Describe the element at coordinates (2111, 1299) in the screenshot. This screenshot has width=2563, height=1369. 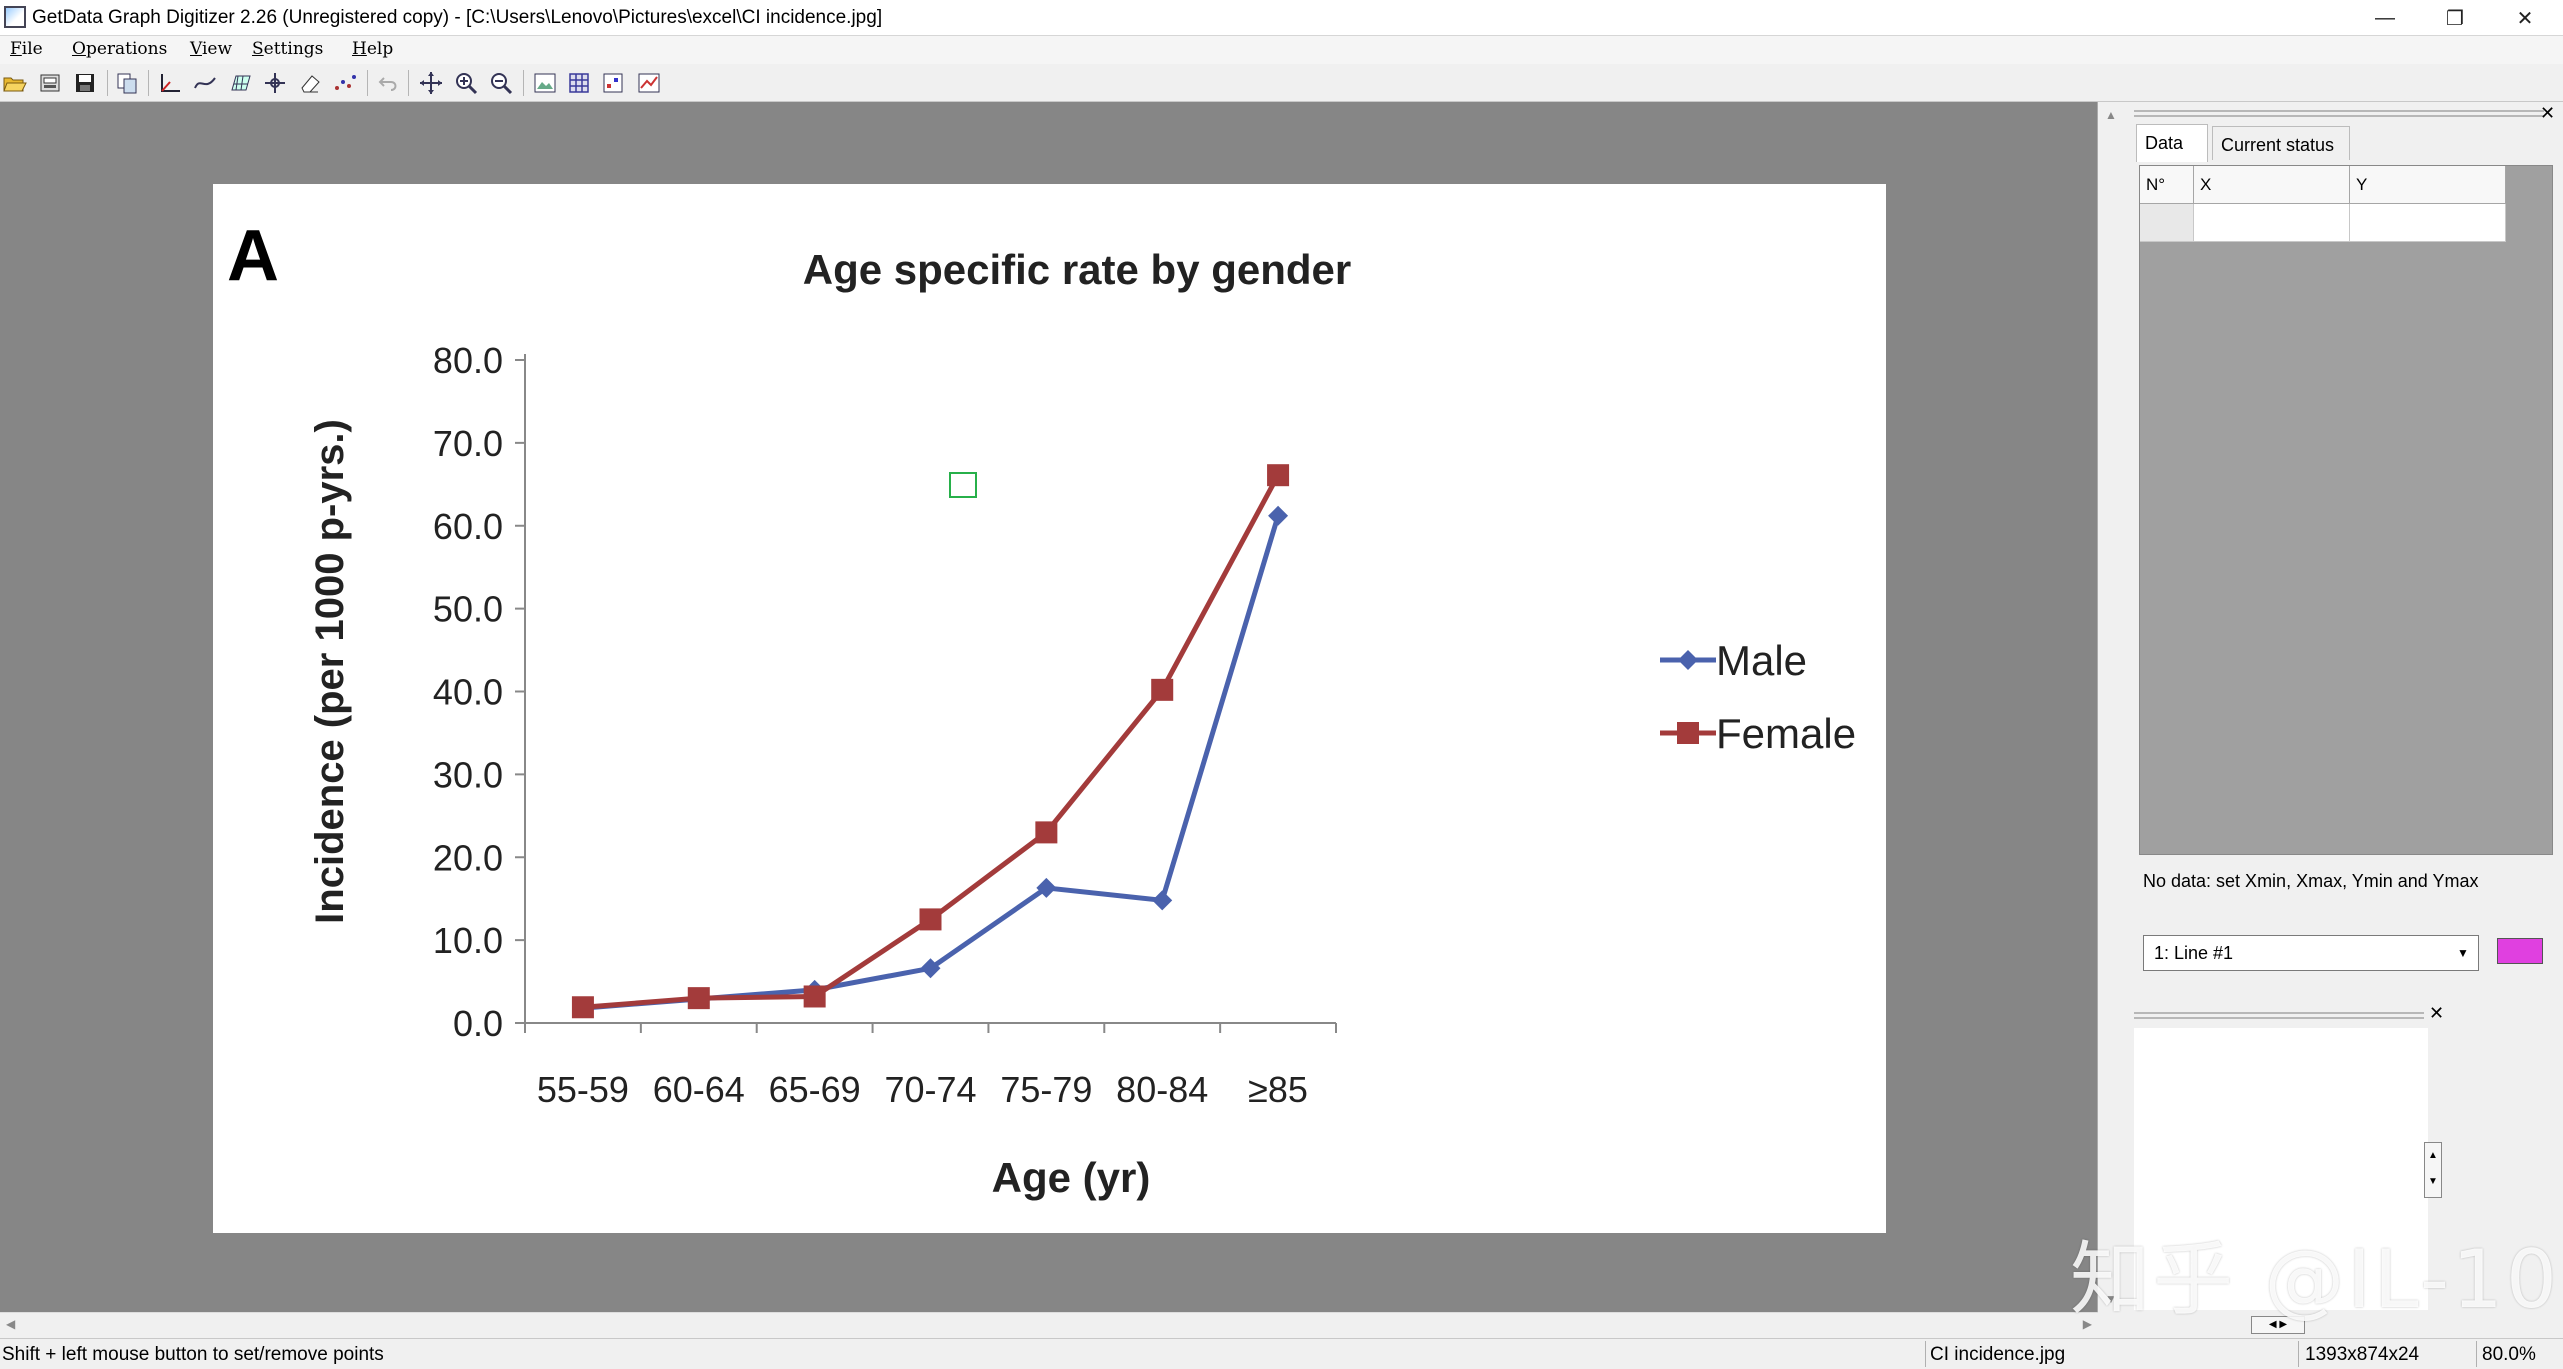
I see `scroll-down-icon: ▼` at that location.